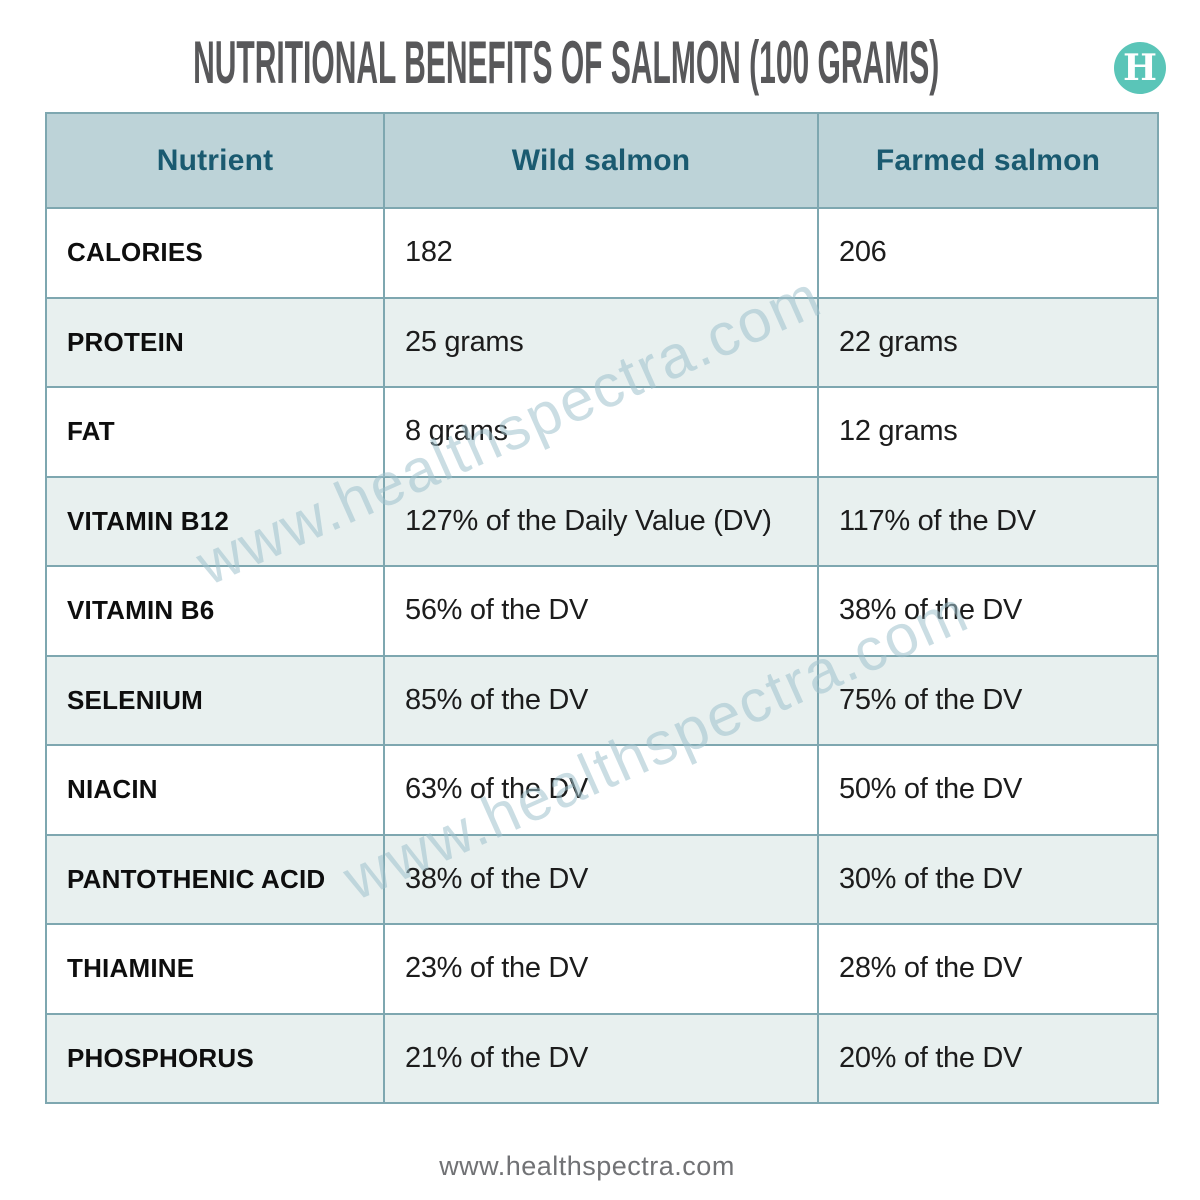 The width and height of the screenshot is (1200, 1200). Describe the element at coordinates (215, 432) in the screenshot. I see `nutrient-name-cell: FAT` at that location.